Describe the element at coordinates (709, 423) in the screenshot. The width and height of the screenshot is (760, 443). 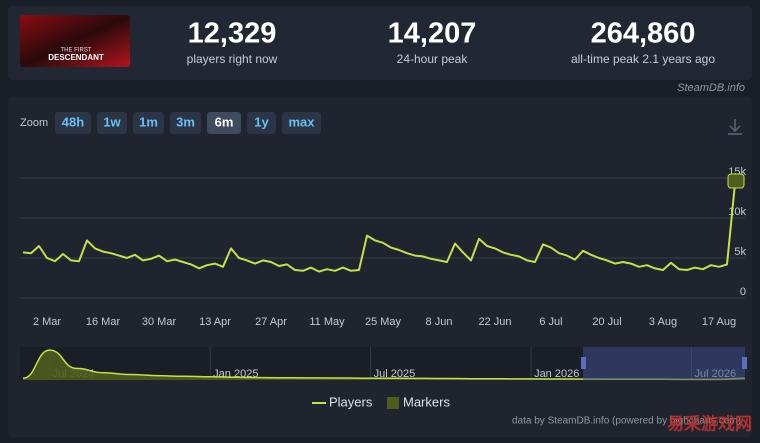
I see `watermark: 易采游戏网` at that location.